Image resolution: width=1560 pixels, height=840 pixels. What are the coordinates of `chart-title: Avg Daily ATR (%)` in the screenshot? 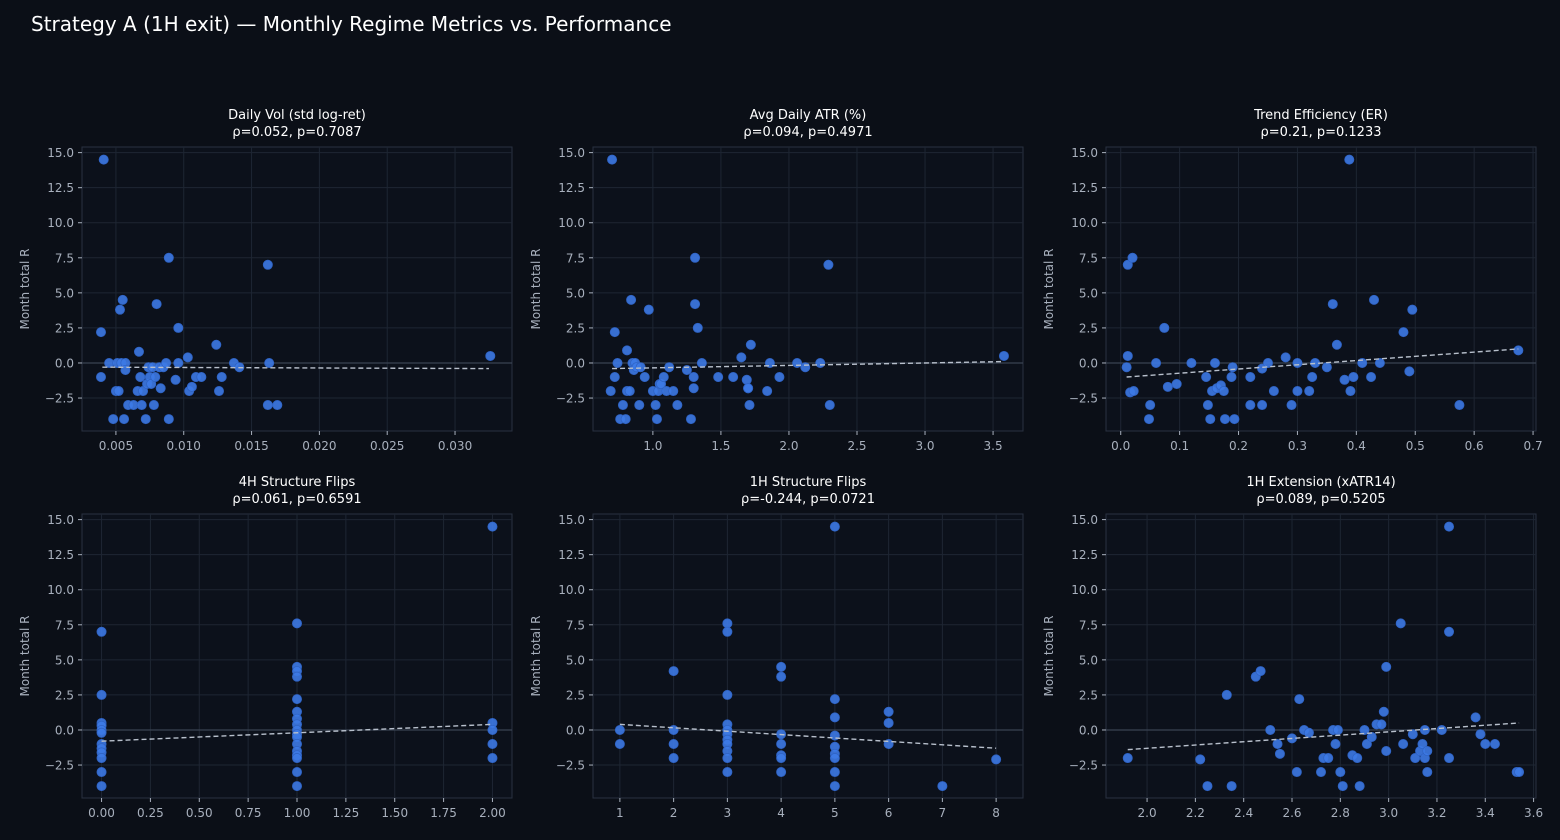 It's located at (808, 115).